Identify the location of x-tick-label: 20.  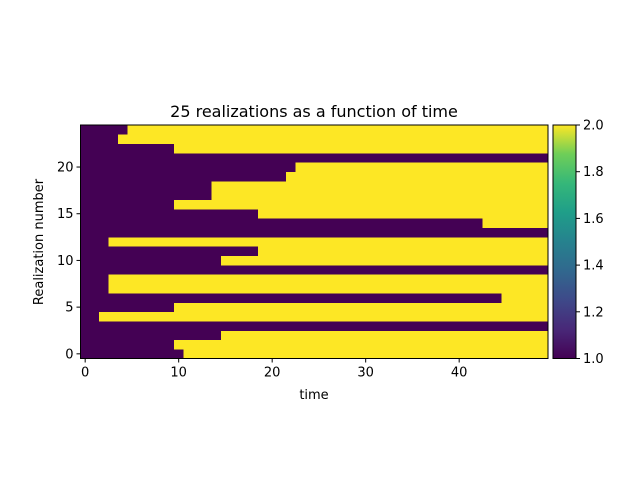
(272, 373).